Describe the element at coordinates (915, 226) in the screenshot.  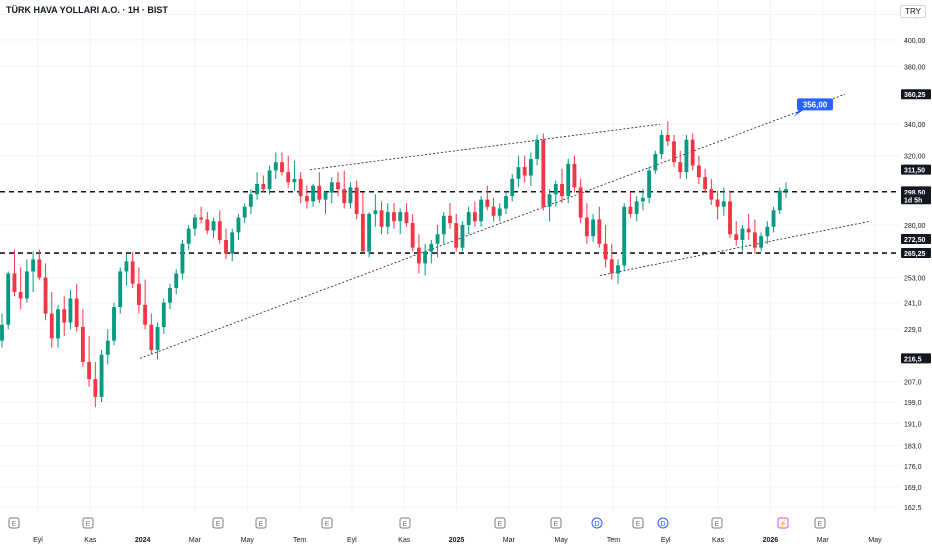
I see `price-tick-label: 280,00` at that location.